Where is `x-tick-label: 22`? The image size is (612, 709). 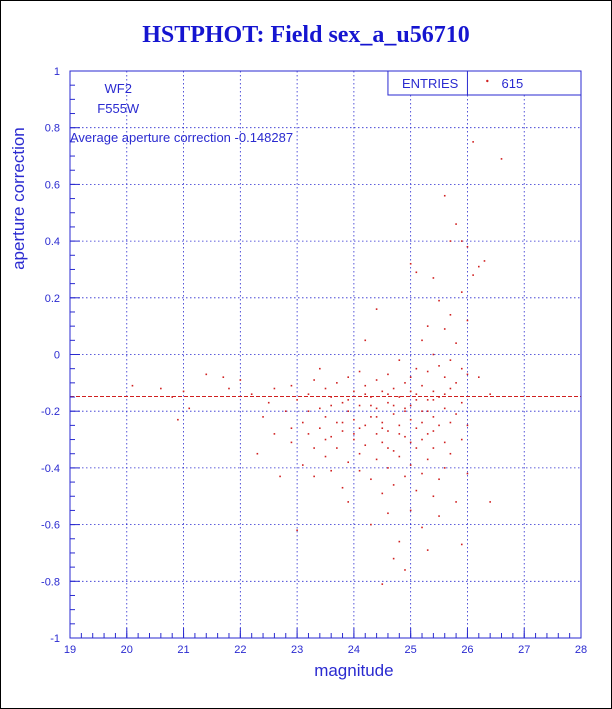
x-tick-label: 22 is located at coordinates (240, 650).